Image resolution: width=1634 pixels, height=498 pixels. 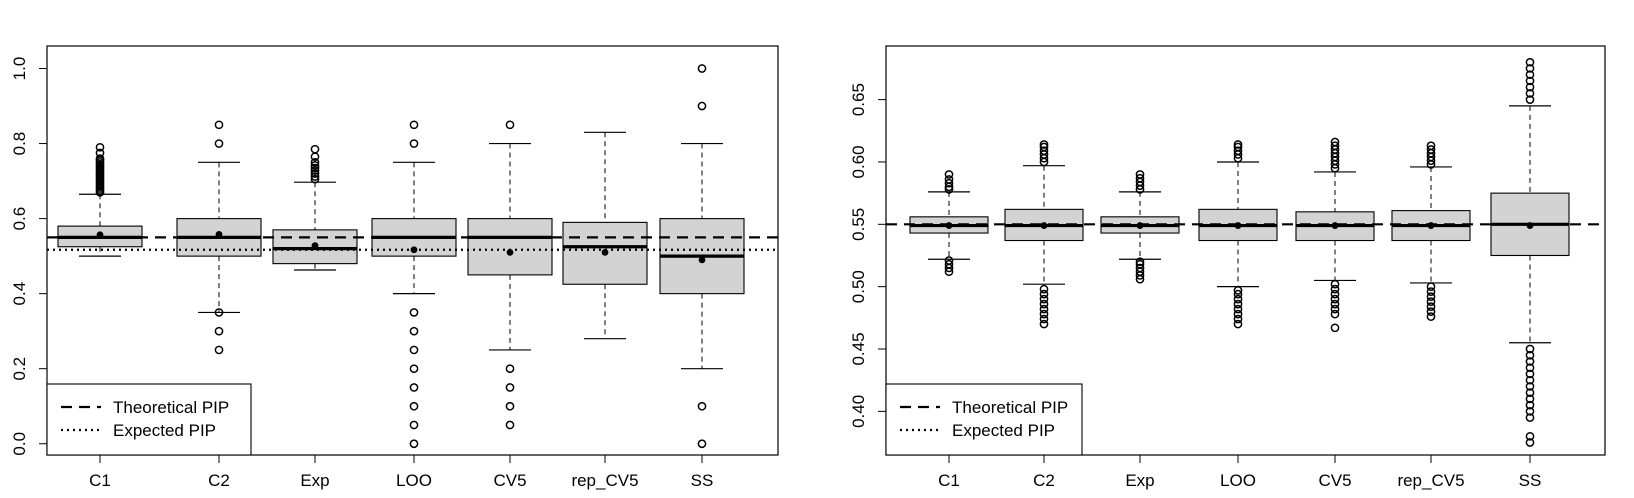 What do you see at coordinates (702, 256) in the screenshot?
I see `box-SS` at bounding box center [702, 256].